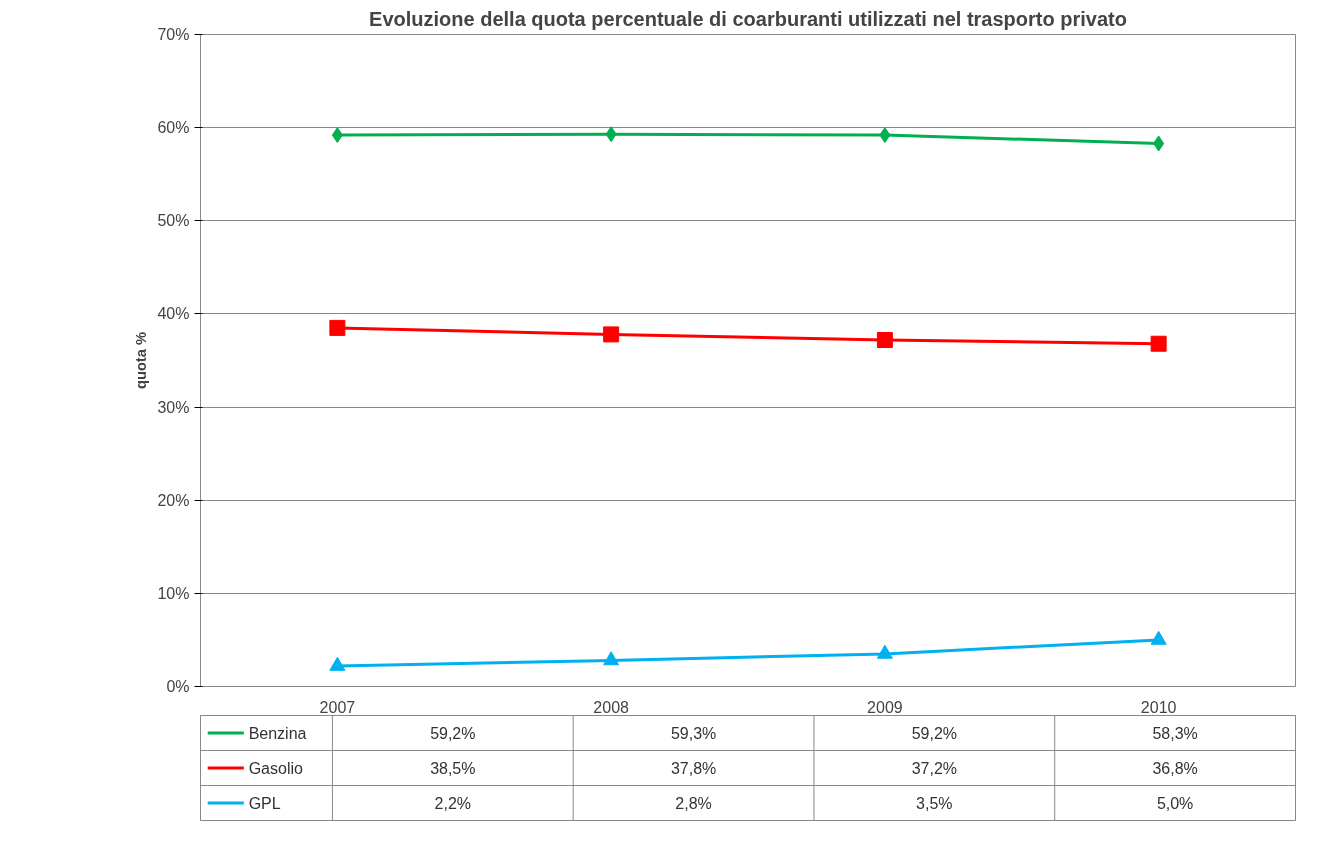  I want to click on data-label: 37,2%, so click(934, 768).